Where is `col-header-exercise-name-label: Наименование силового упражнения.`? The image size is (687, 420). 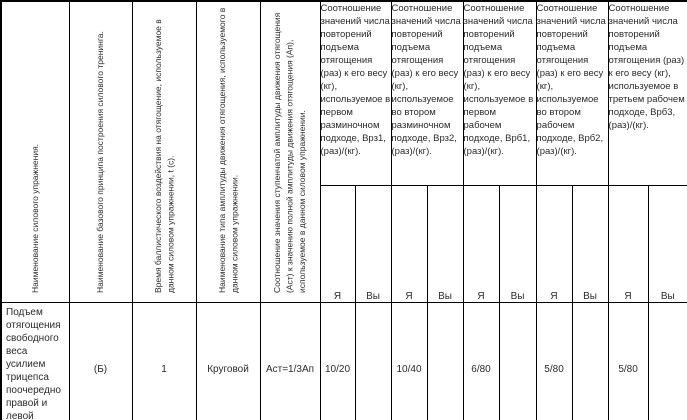
col-header-exercise-name-label: Наименование силового упражнения. is located at coordinates (35, 218).